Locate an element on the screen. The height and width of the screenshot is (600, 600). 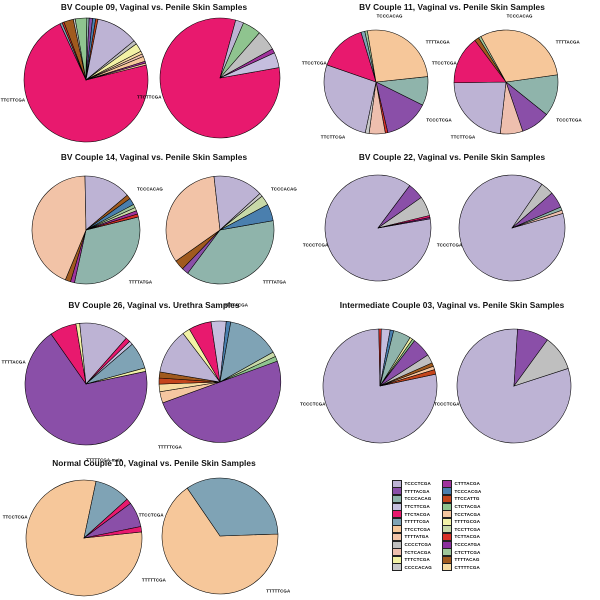
pie-bv-couple-26-vaginal: TTTTACGA TTTTTCGA-main is located at coordinates (151, 381).